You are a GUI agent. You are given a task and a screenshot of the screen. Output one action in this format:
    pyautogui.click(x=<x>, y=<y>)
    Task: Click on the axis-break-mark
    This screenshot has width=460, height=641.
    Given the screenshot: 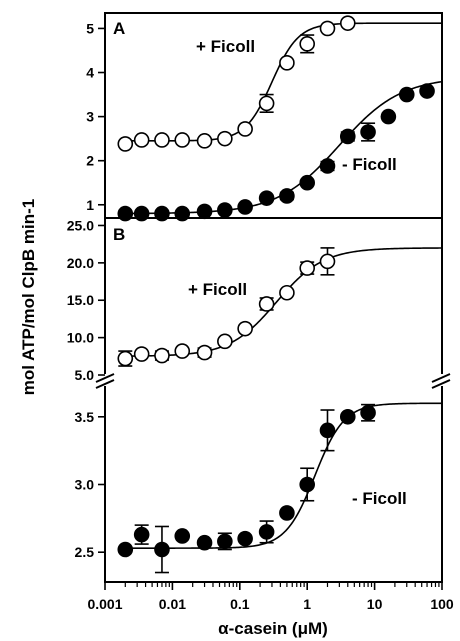 What is the action you would take?
    pyautogui.click(x=273, y=381)
    